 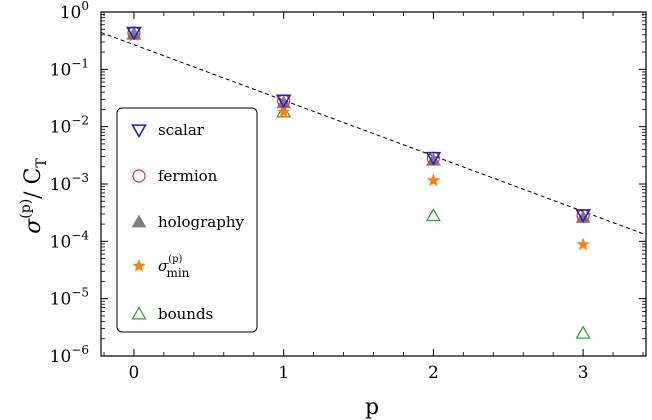 I want to click on y-axis-label: σ(p)/ CT, so click(x=34, y=196).